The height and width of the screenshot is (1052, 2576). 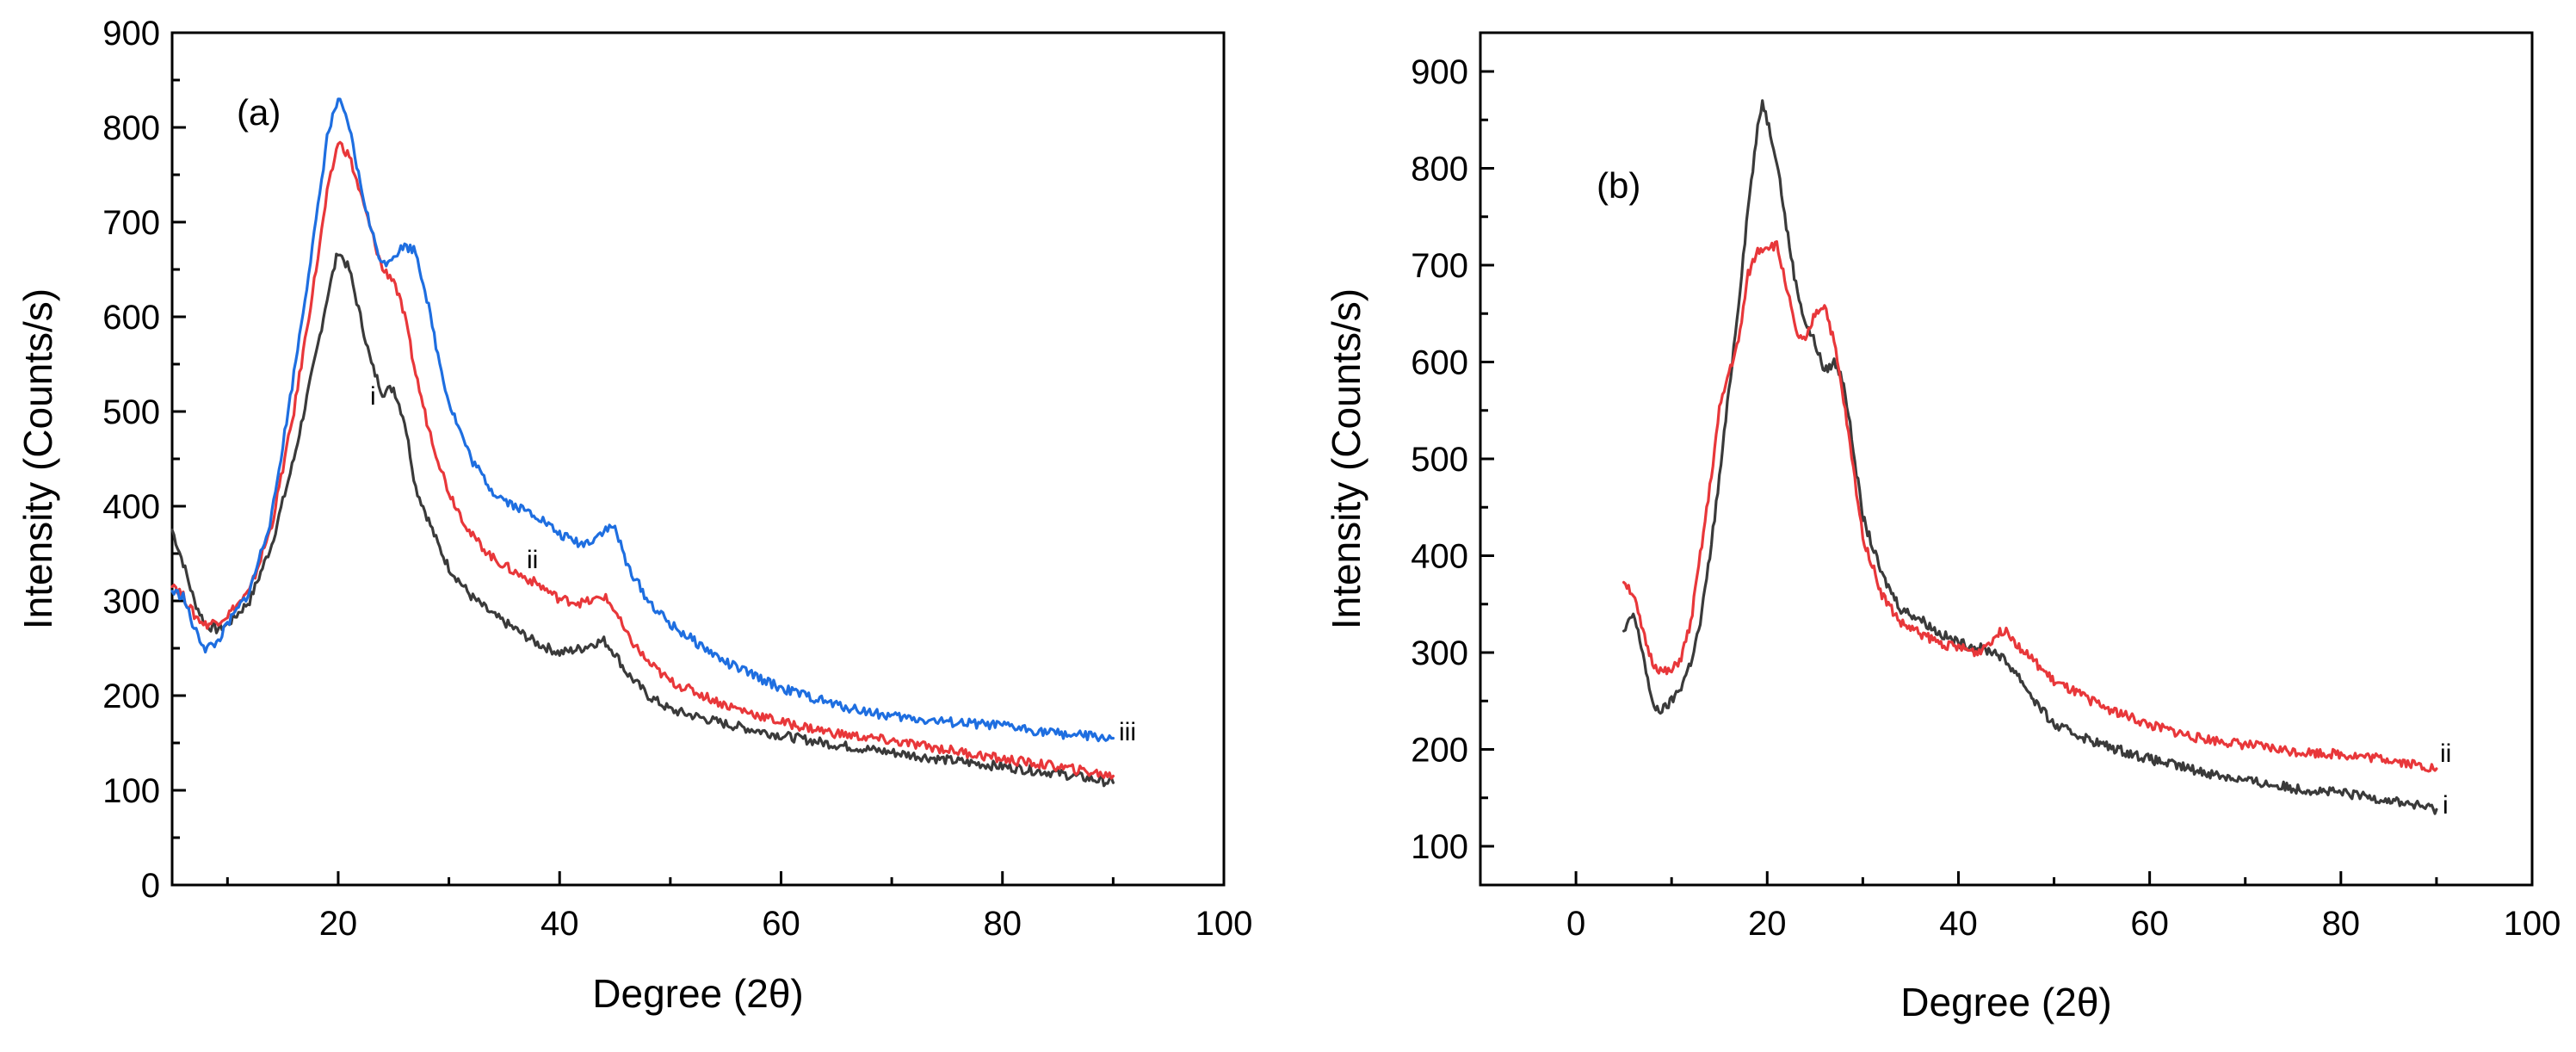 What do you see at coordinates (2005, 1002) in the screenshot?
I see `x-axis-title-b: Degree (2θ)` at bounding box center [2005, 1002].